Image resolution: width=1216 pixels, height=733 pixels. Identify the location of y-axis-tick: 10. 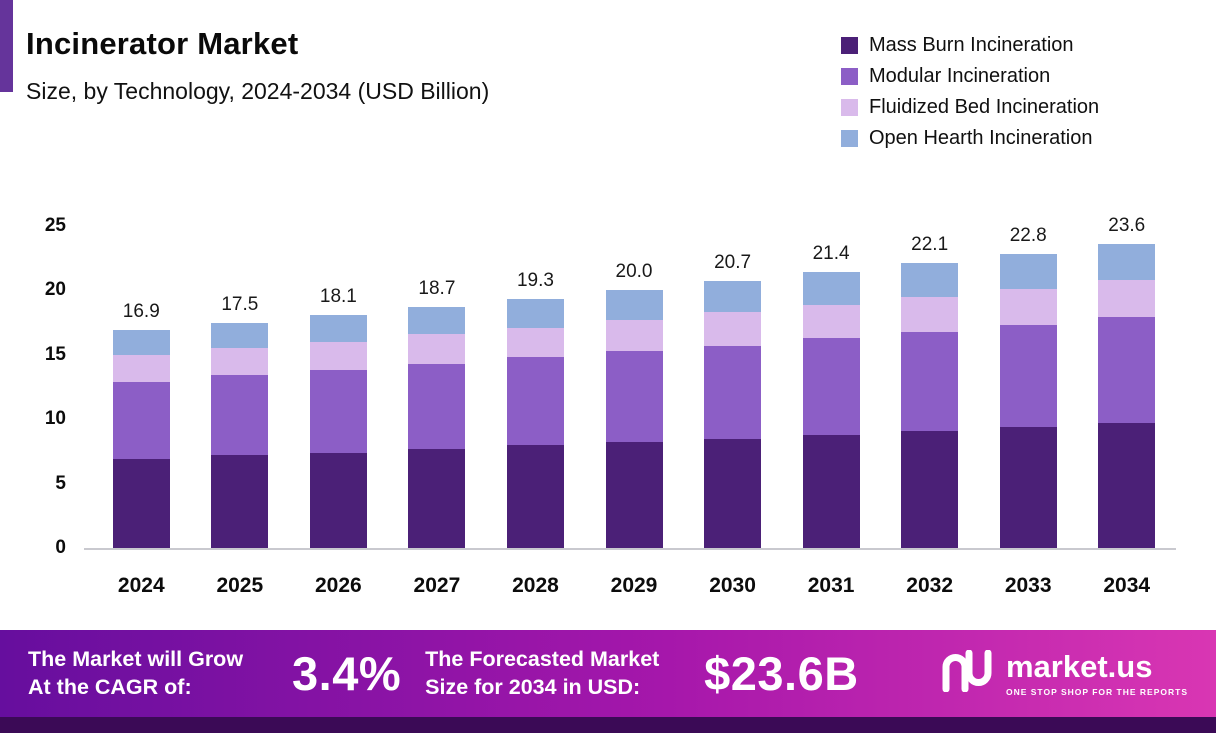
(55, 419).